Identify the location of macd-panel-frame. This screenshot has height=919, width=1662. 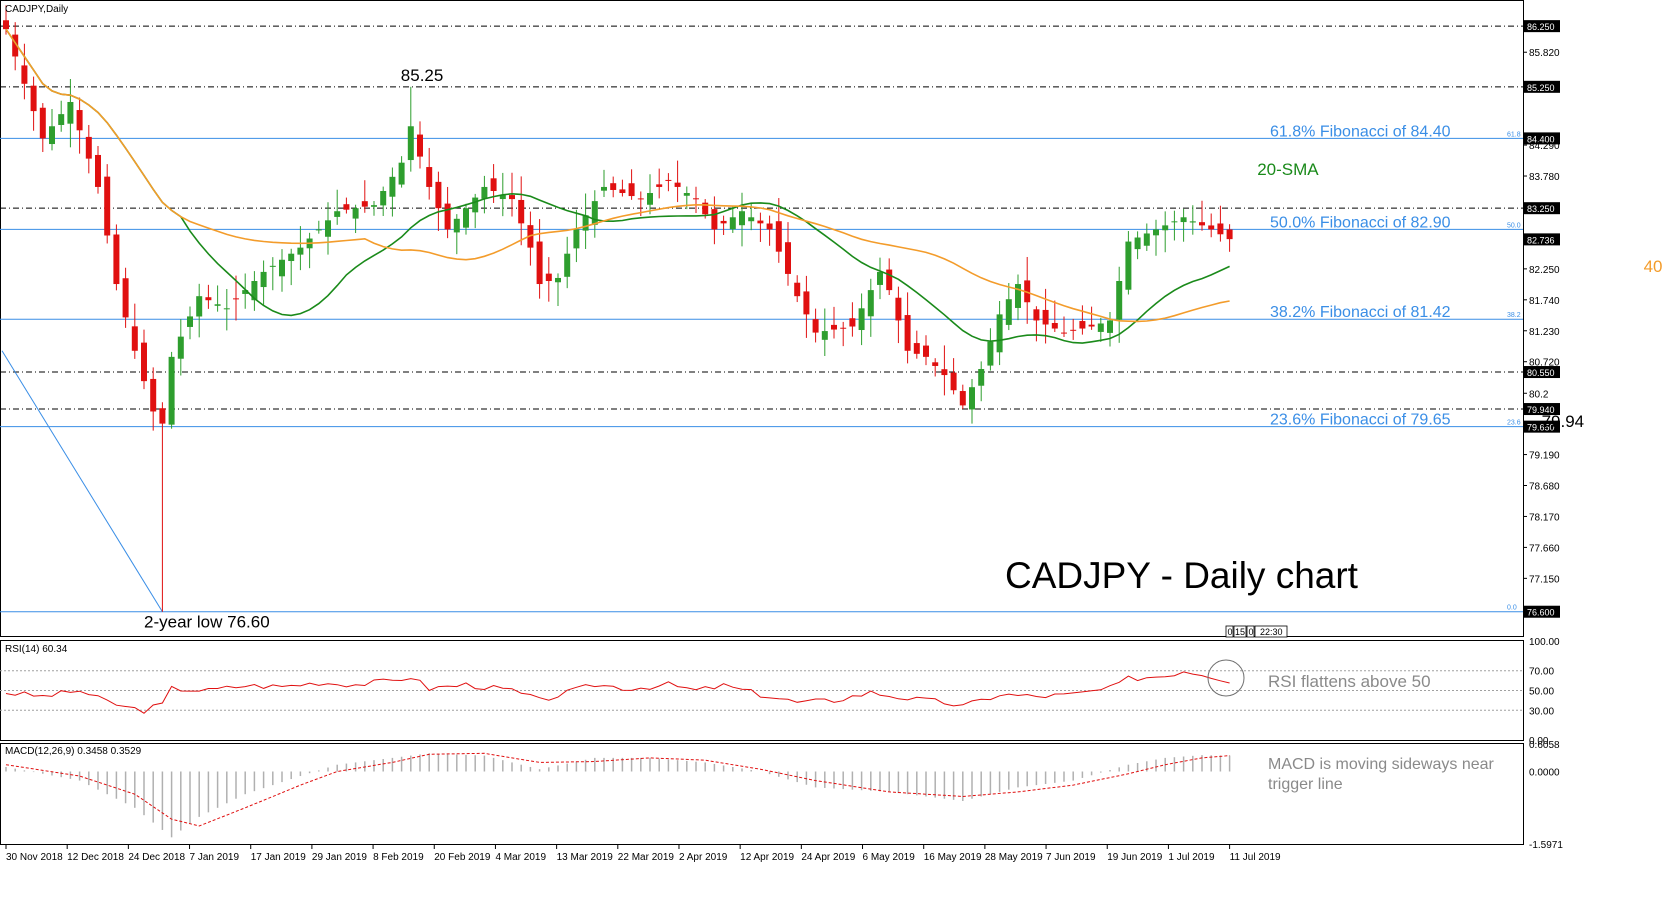
(762, 794).